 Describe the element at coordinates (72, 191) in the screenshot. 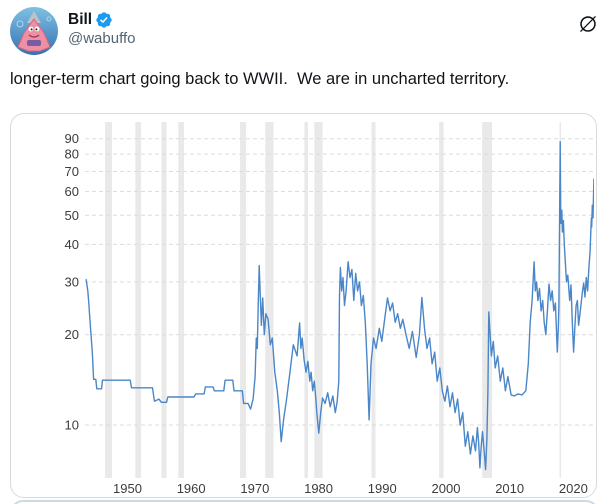

I see `y-axis-label: 60` at that location.